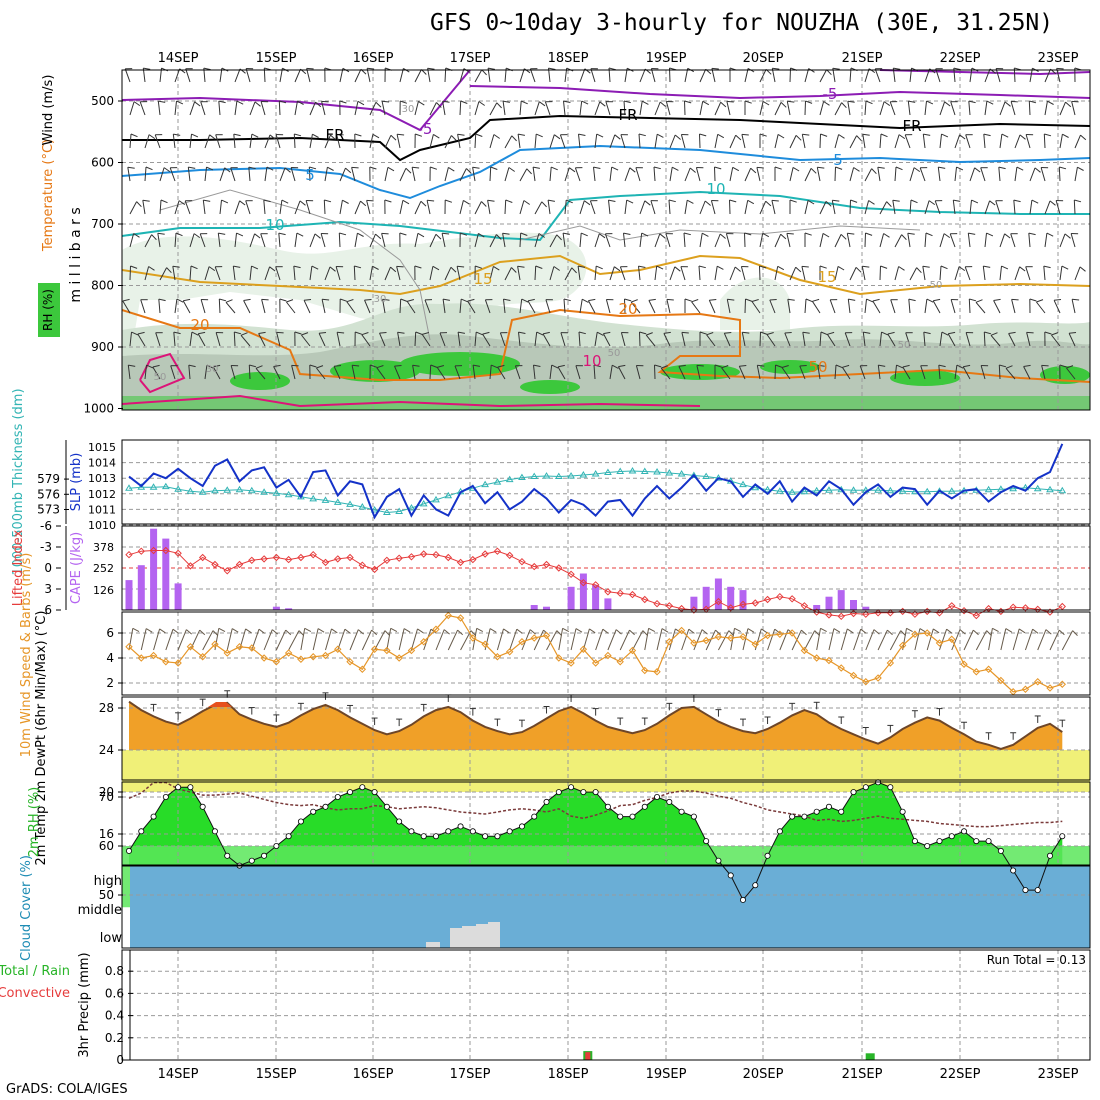  What do you see at coordinates (41, 738) in the screenshot?
I see `temp-axis-label: 2m Temp 2m DewPt (6hr Min/Max) (°C)` at bounding box center [41, 738].